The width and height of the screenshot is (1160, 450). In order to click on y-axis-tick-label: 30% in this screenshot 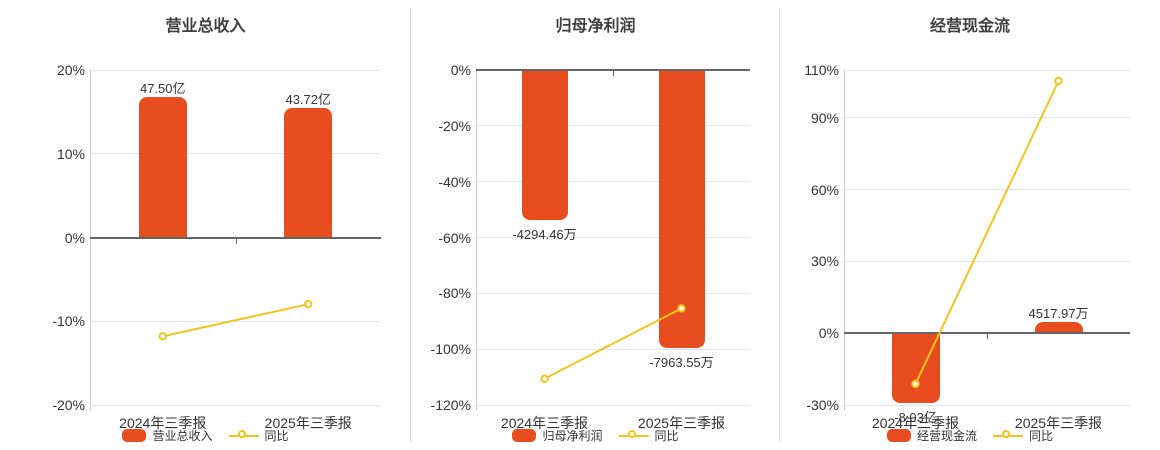, I will do `click(824, 261)`.